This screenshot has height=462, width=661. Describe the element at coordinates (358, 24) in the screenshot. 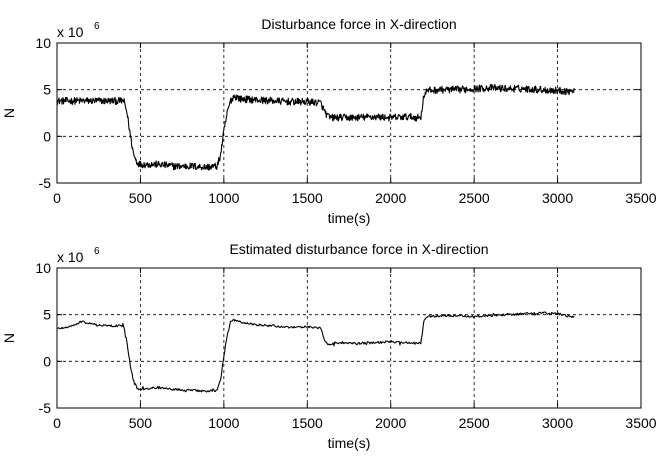

I see `chart-title: Disturbance force in X-direction` at that location.